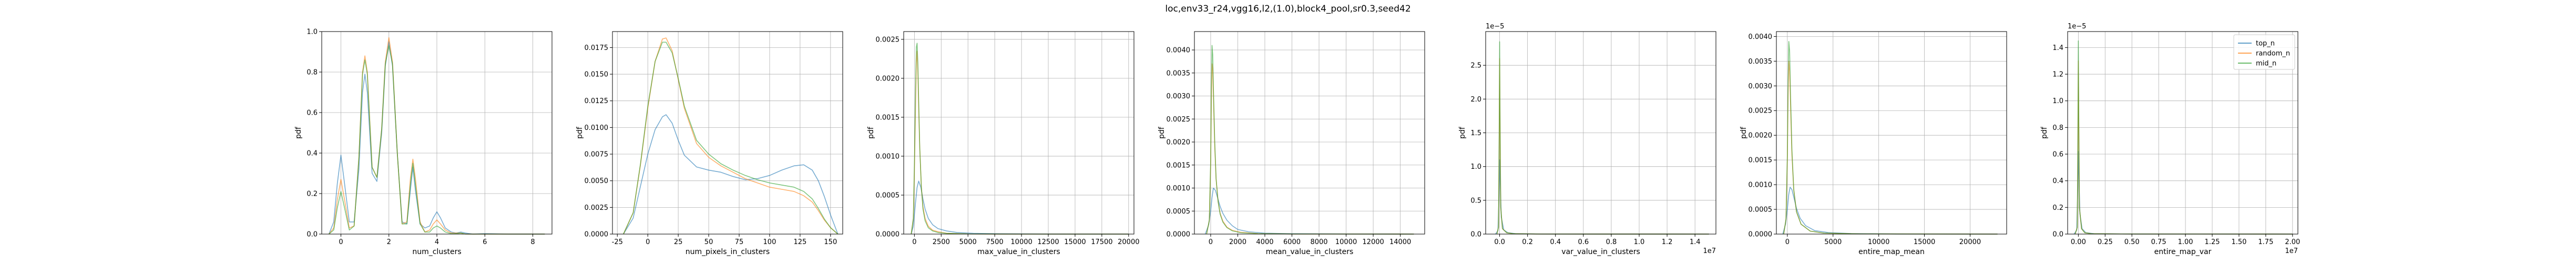 The width and height of the screenshot is (2576, 263). I want to click on x-tick-label: 6, so click(485, 242).